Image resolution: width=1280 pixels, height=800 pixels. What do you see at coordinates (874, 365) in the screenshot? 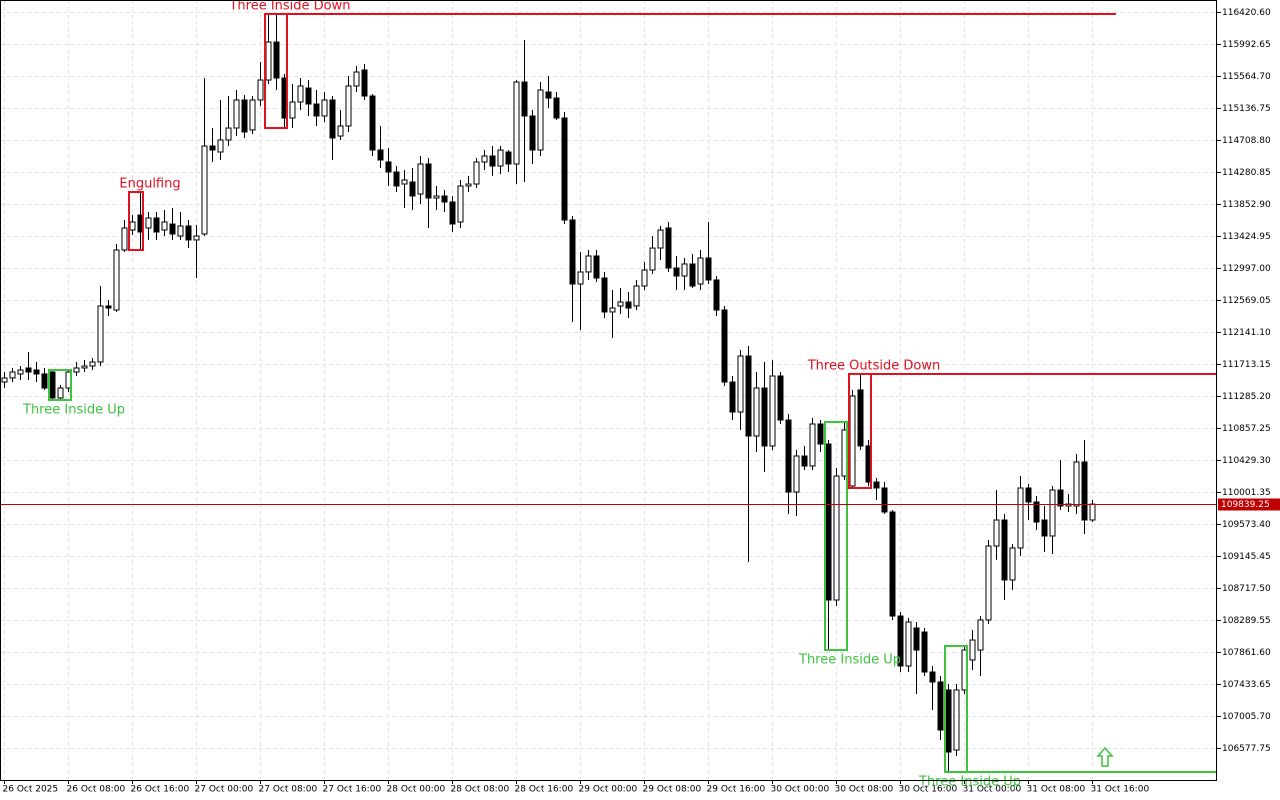
I see `pattern-label: Three Outside Down` at bounding box center [874, 365].